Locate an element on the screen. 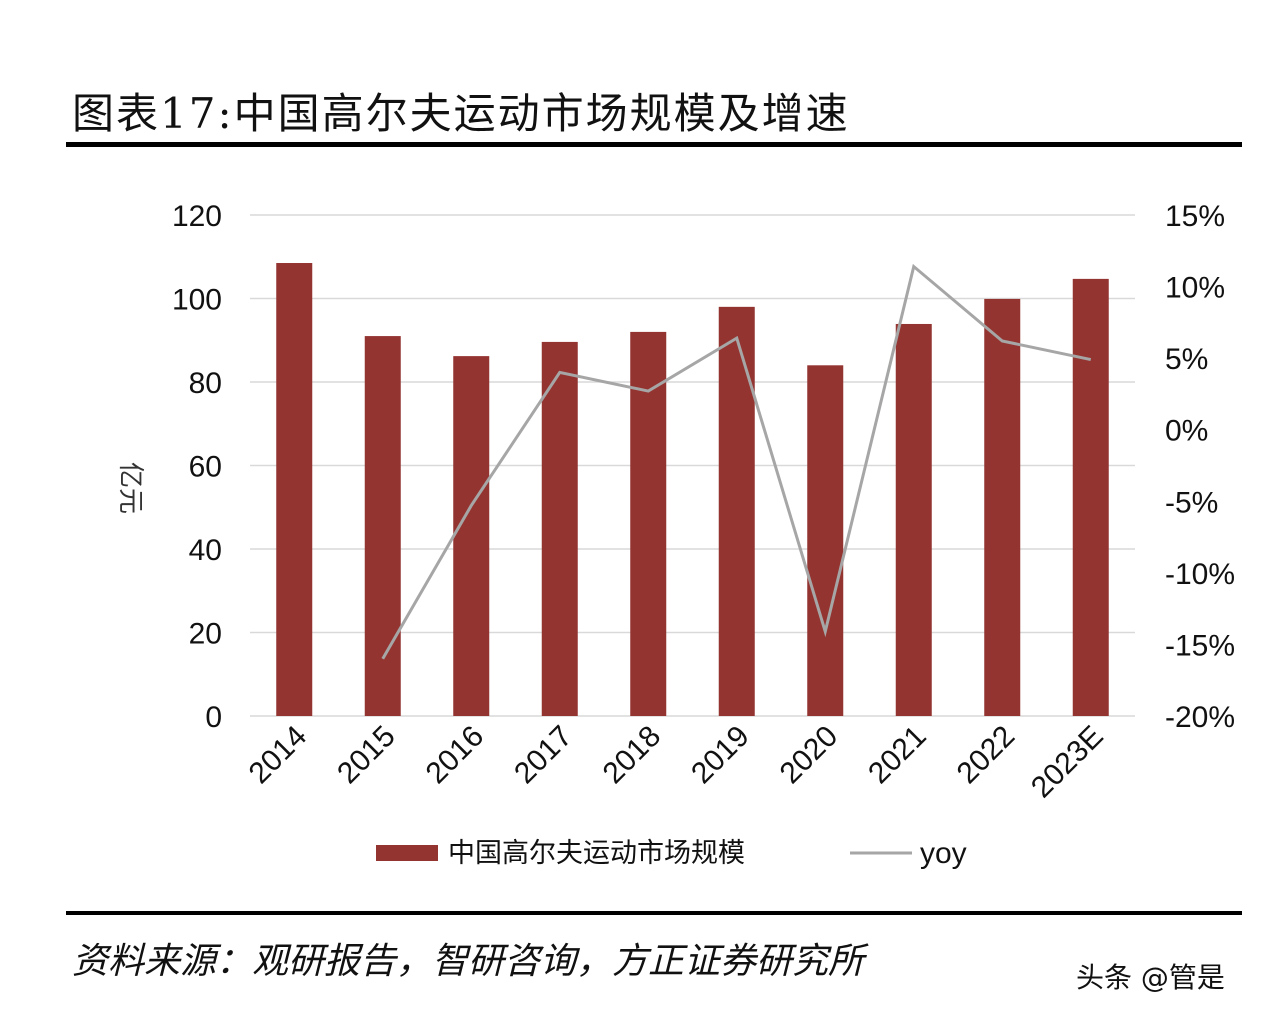  y2-tick-label: 15% is located at coordinates (1195, 216).